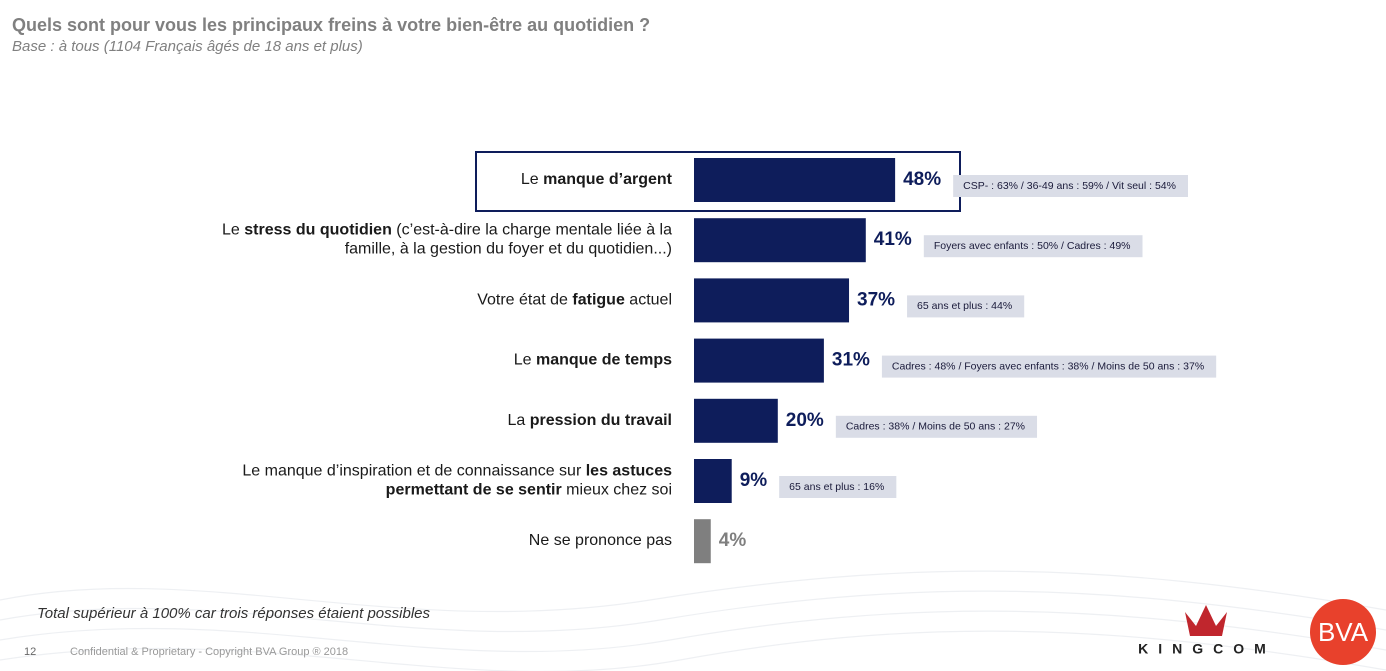  I want to click on kingcom-text: KINGCOM, so click(1207, 649).